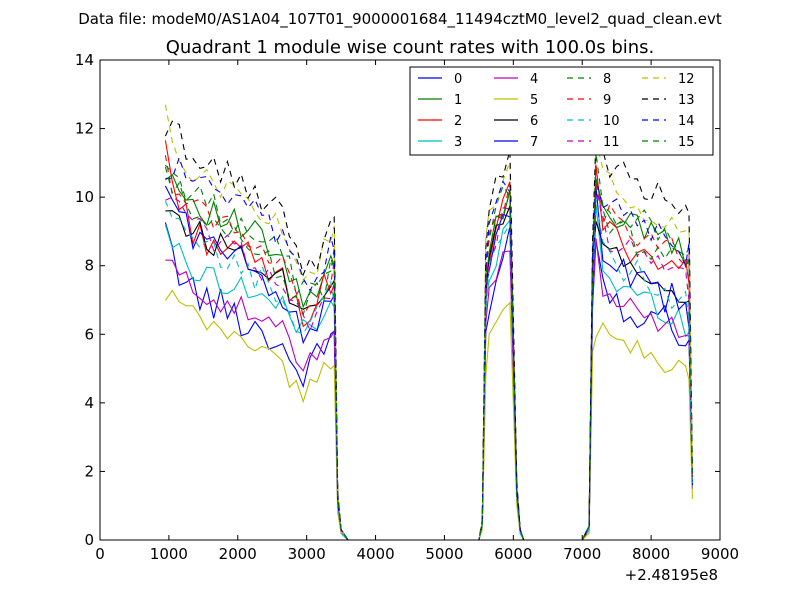  What do you see at coordinates (720, 554) in the screenshot?
I see `x-tick-label: 9000` at bounding box center [720, 554].